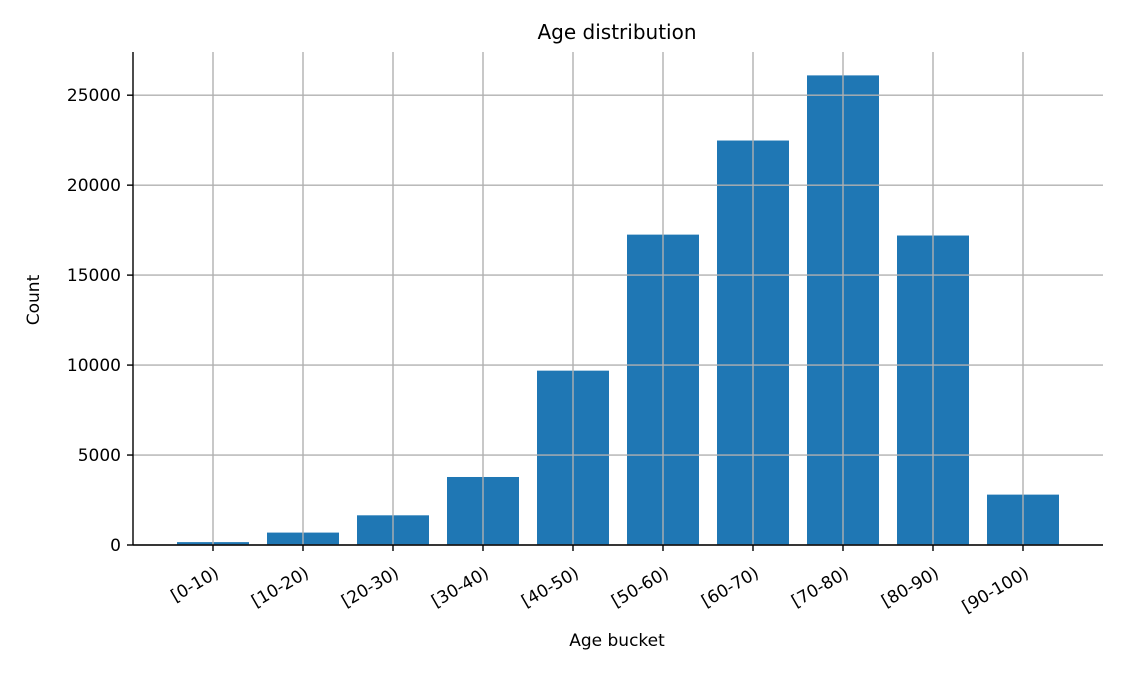 Image resolution: width=1125 pixels, height=680 pixels. I want to click on x-tick-label: [20-30), so click(370, 587).